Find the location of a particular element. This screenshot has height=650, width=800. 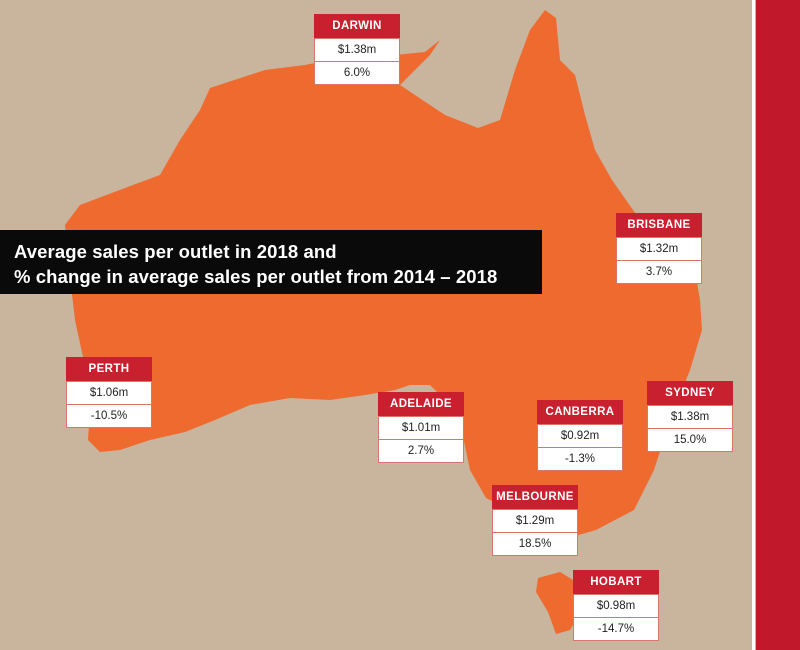

city-sales: $0.92m is located at coordinates (580, 436).